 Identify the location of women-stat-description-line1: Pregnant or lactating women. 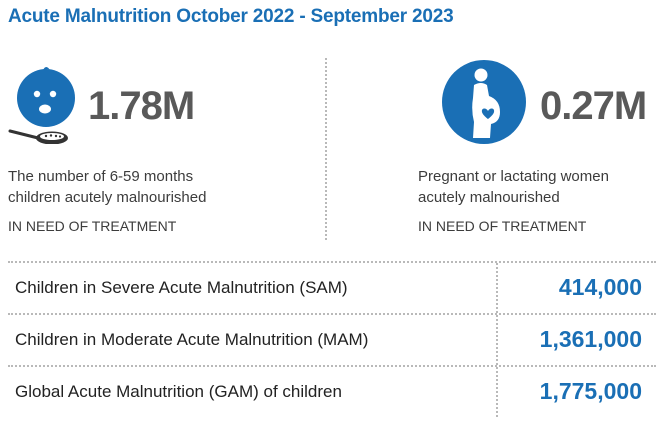
(513, 176).